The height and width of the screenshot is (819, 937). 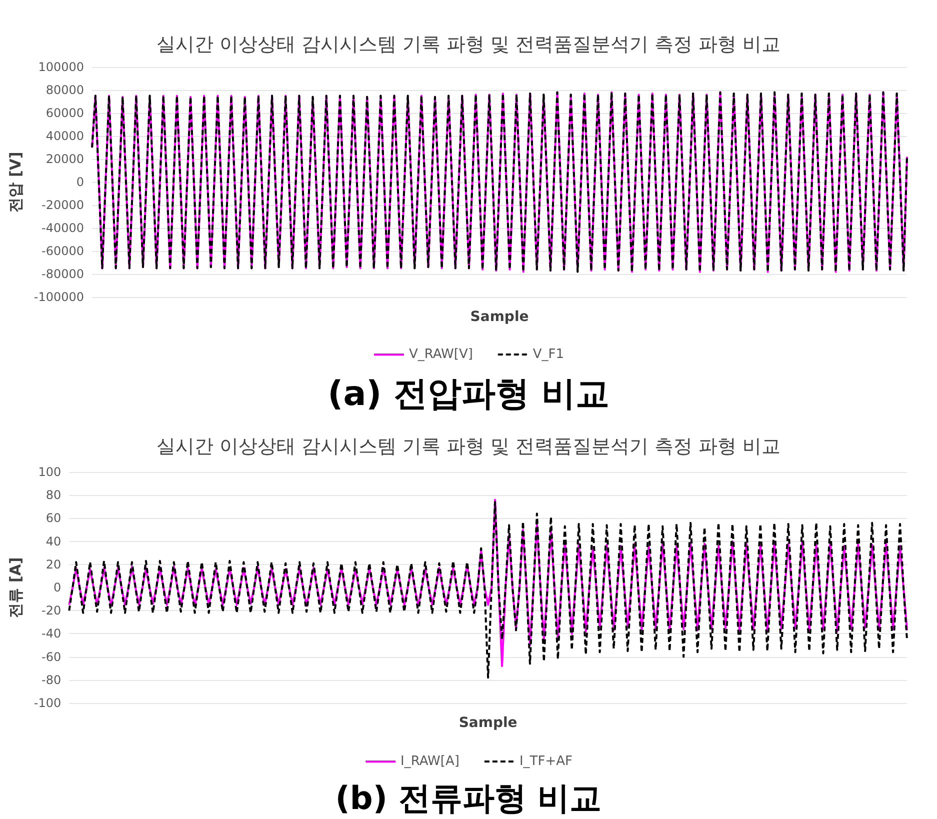 What do you see at coordinates (65, 136) in the screenshot?
I see `y-tick-label: 40000` at bounding box center [65, 136].